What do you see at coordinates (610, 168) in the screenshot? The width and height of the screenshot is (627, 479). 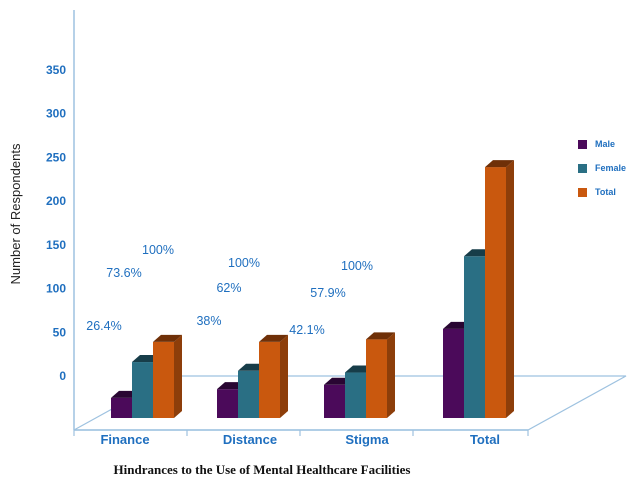 I see `legend-label: Female` at bounding box center [610, 168].